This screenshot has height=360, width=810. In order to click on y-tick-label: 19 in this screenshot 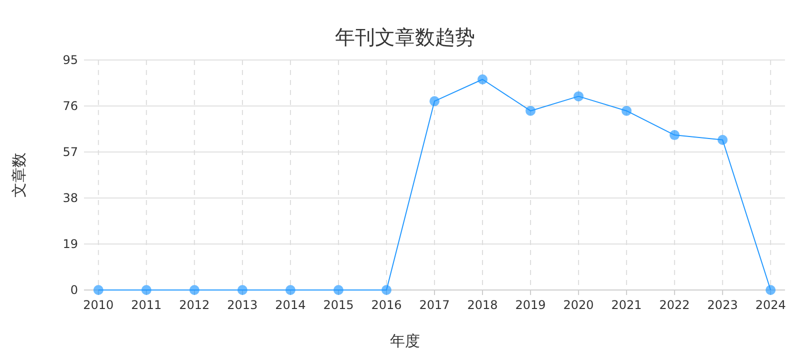, I will do `click(70, 244)`.